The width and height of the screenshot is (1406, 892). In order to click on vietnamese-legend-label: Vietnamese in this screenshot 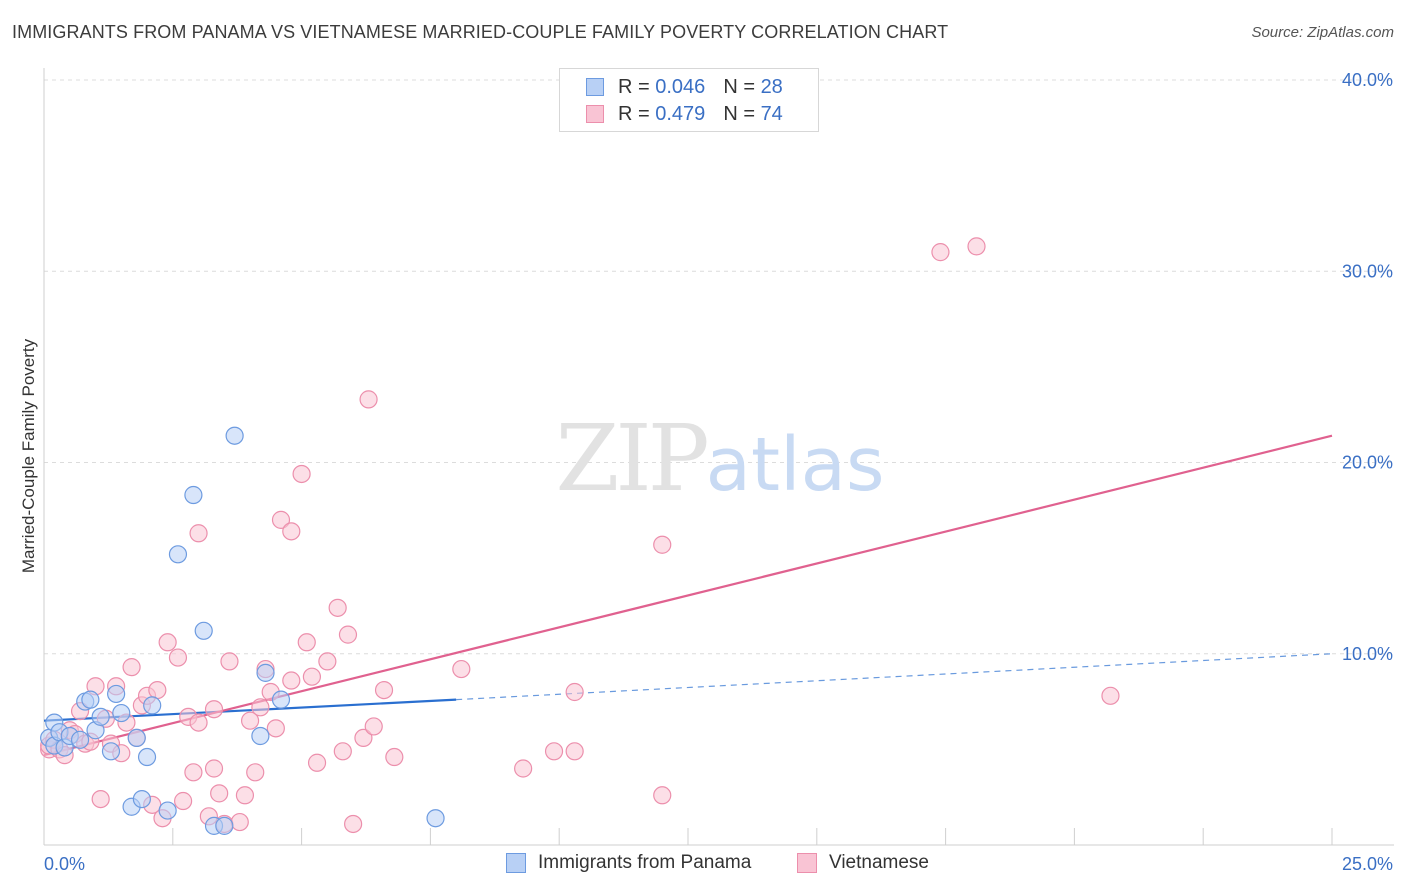, I will do `click(879, 862)`.